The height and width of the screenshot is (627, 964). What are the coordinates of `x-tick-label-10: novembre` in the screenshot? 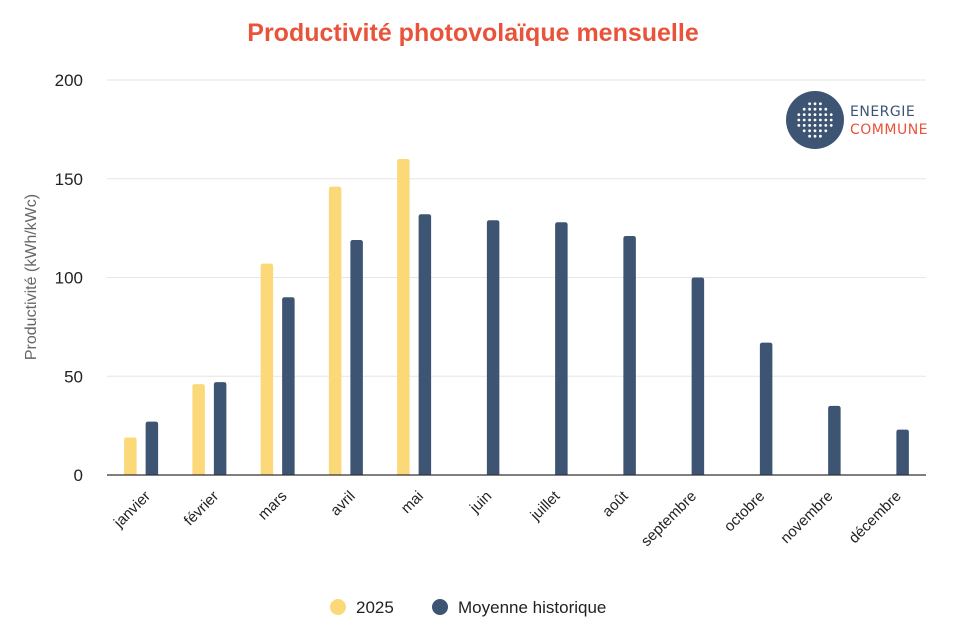 It's located at (806, 517).